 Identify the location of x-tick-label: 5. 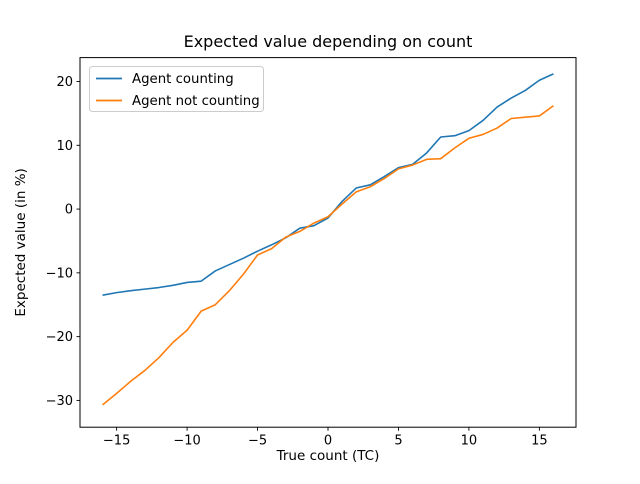
(398, 441).